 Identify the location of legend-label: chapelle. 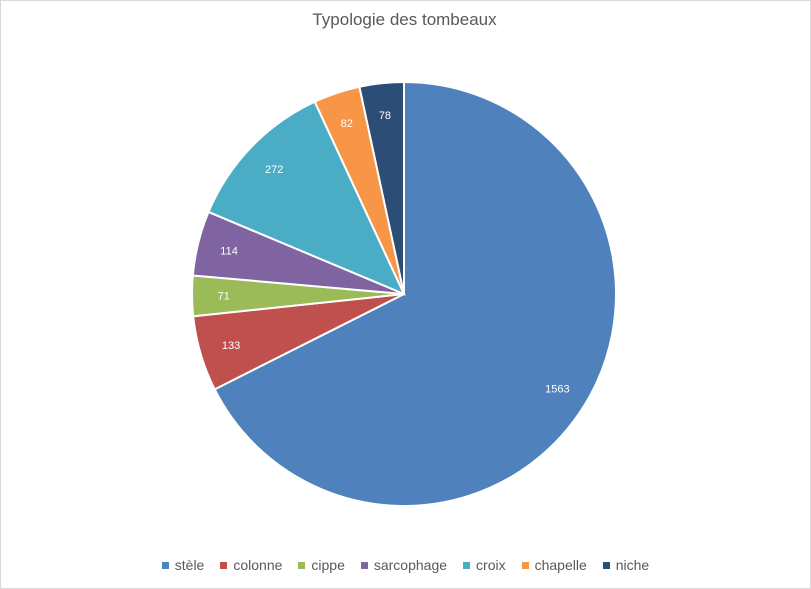
(560, 565).